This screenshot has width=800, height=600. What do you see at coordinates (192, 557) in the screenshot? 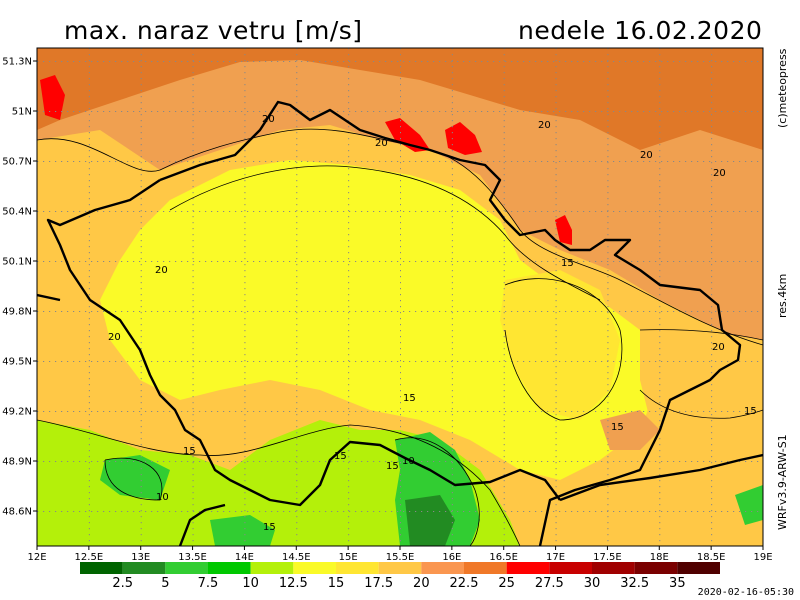
I see `lon-label: 13.5E` at bounding box center [192, 557].